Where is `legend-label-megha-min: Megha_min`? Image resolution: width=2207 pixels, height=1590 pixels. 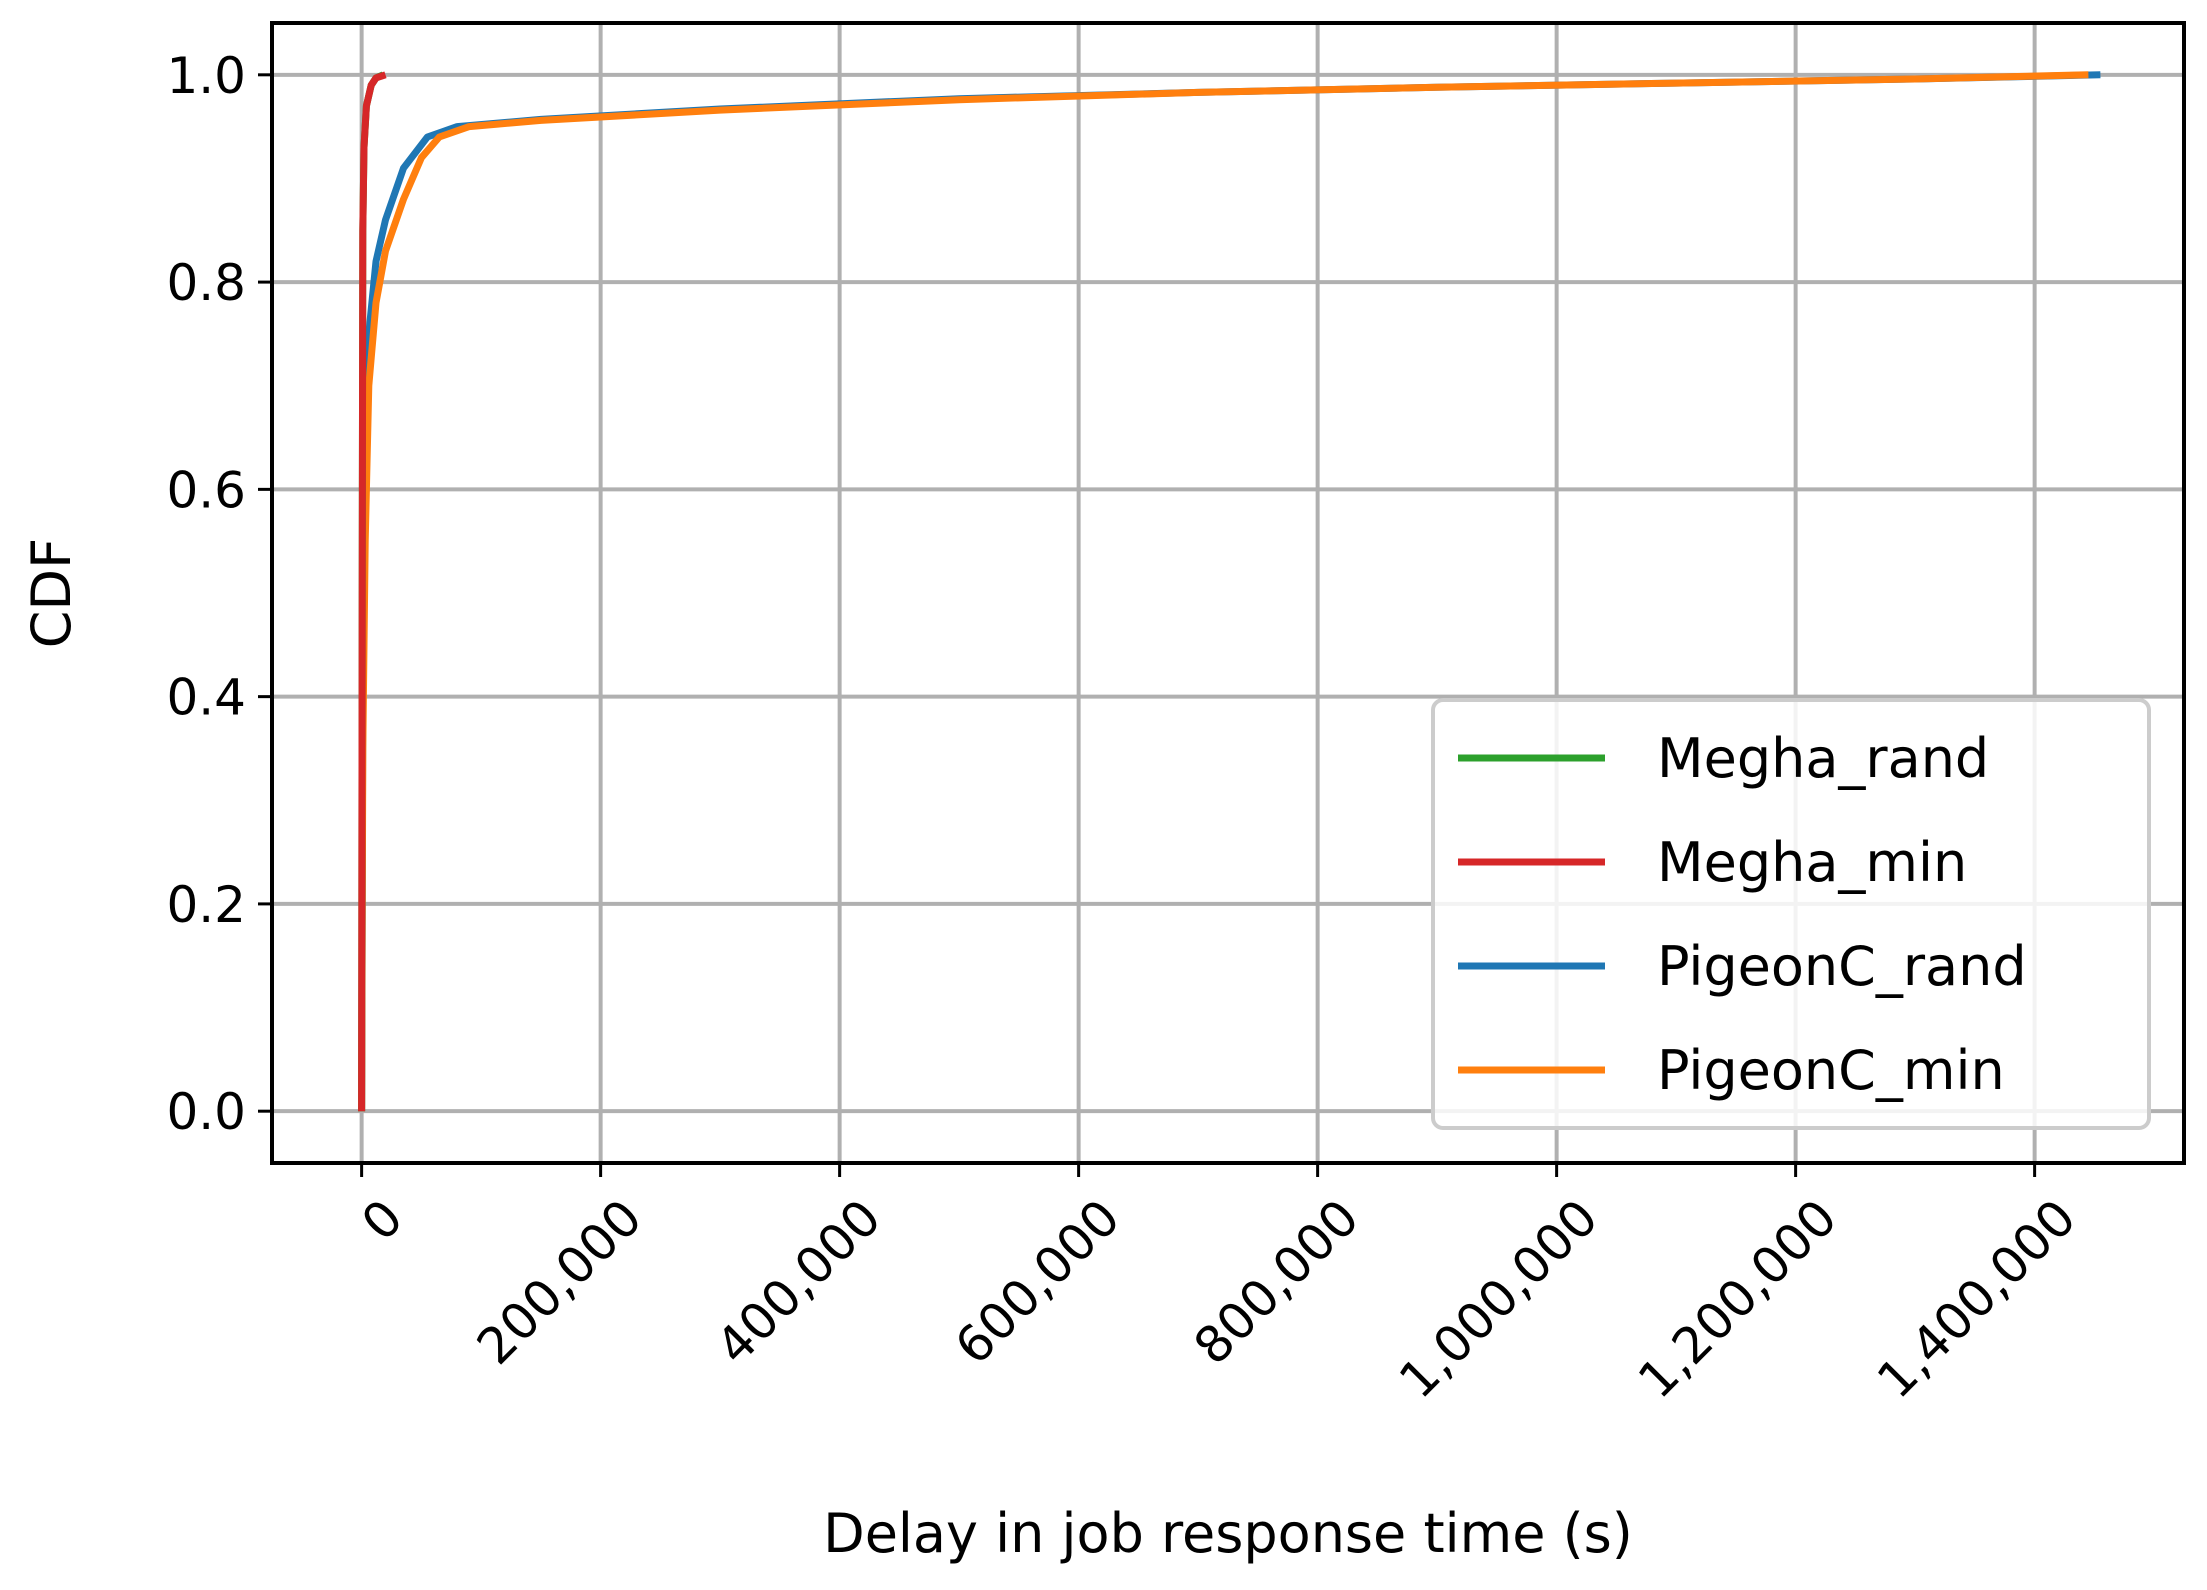
legend-label-megha-min: Megha_min is located at coordinates (1812, 862).